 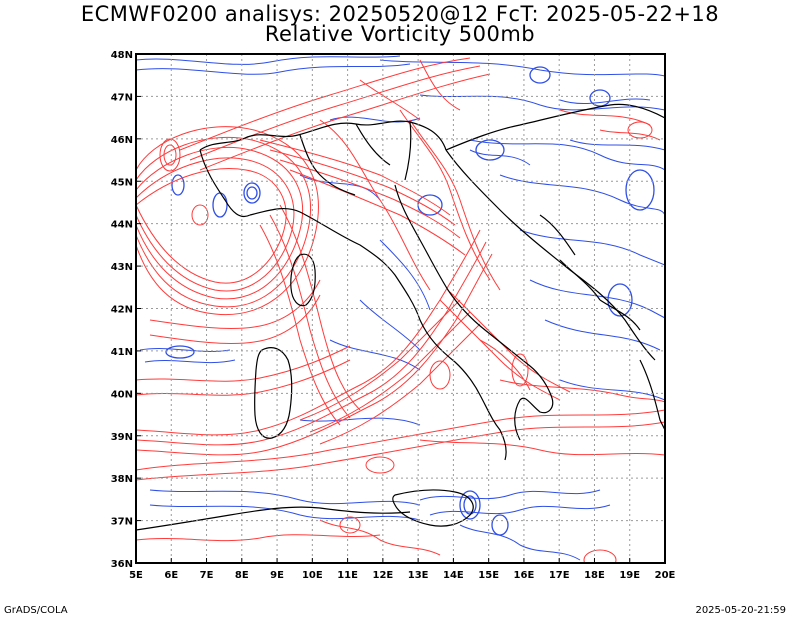 What do you see at coordinates (36, 610) in the screenshot?
I see `software-credit: GrADS/COLA` at bounding box center [36, 610].